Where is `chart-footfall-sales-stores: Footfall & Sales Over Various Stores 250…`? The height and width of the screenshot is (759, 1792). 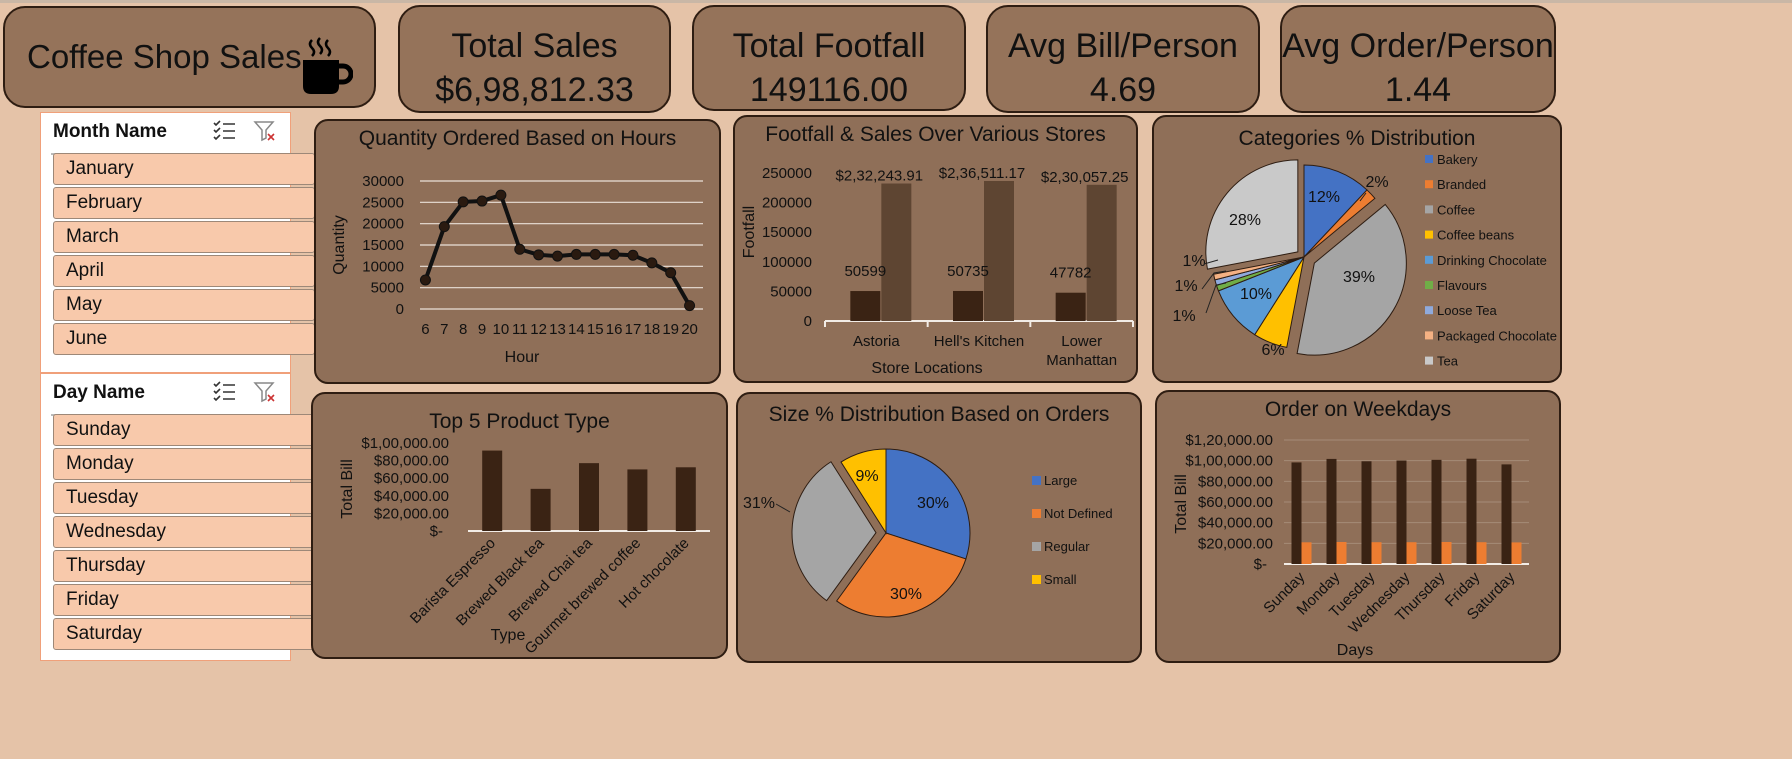 chart-footfall-sales-stores: Footfall & Sales Over Various Stores 250… is located at coordinates (935, 249).